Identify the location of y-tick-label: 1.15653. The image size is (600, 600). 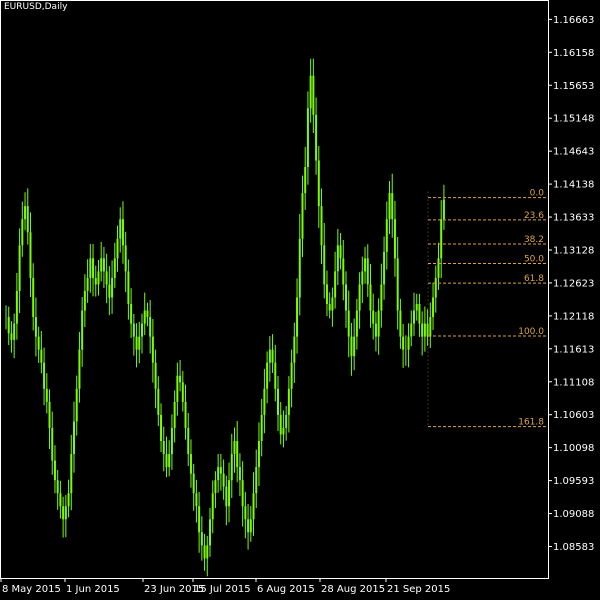
(573, 86).